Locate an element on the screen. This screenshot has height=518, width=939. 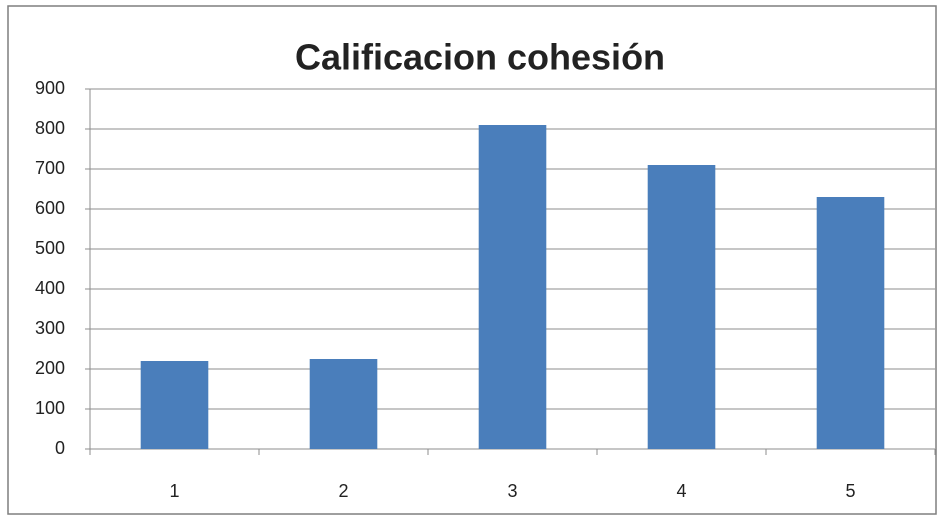
x-tick-label: 1 is located at coordinates (174, 491).